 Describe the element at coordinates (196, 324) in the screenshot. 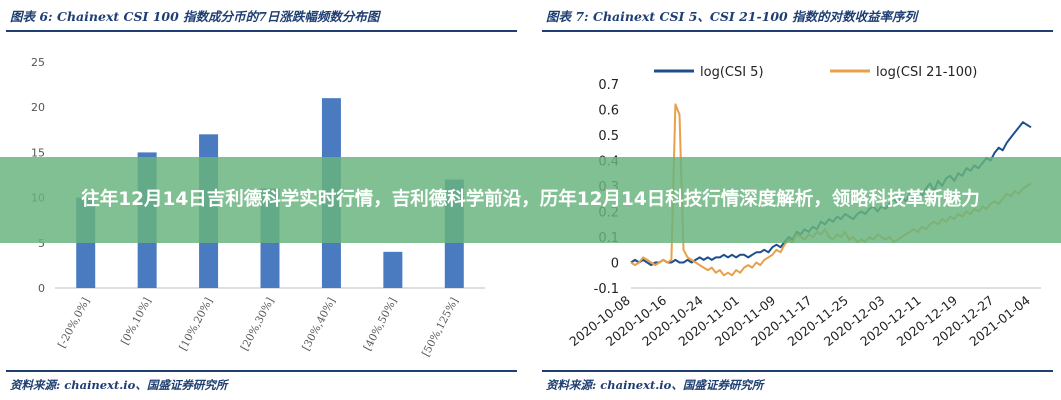

I see `x-tick-label: [10%,20%]` at that location.